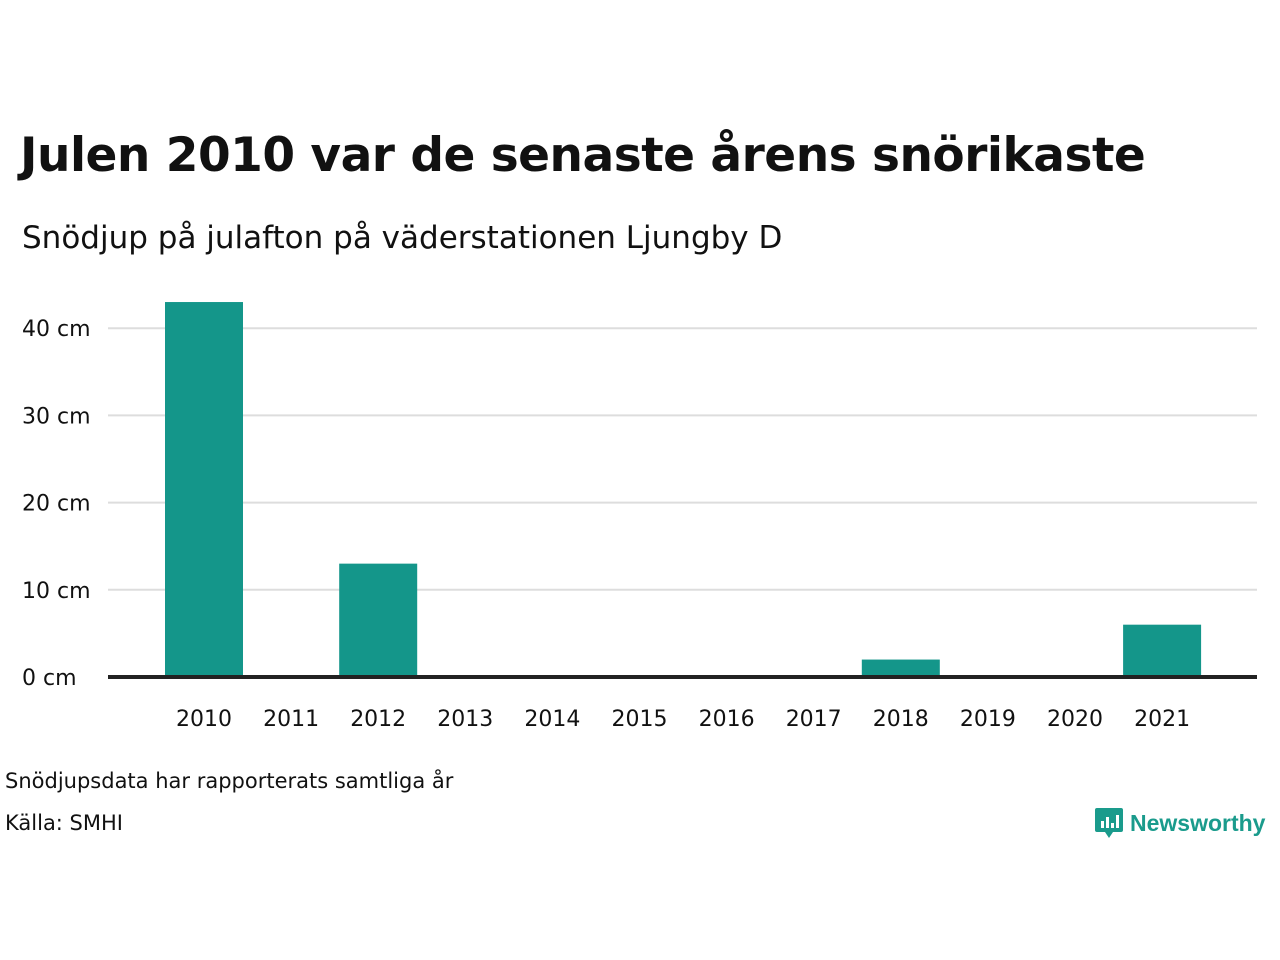 The width and height of the screenshot is (1280, 960). I want to click on brand-name: Newsworthy, so click(1198, 822).